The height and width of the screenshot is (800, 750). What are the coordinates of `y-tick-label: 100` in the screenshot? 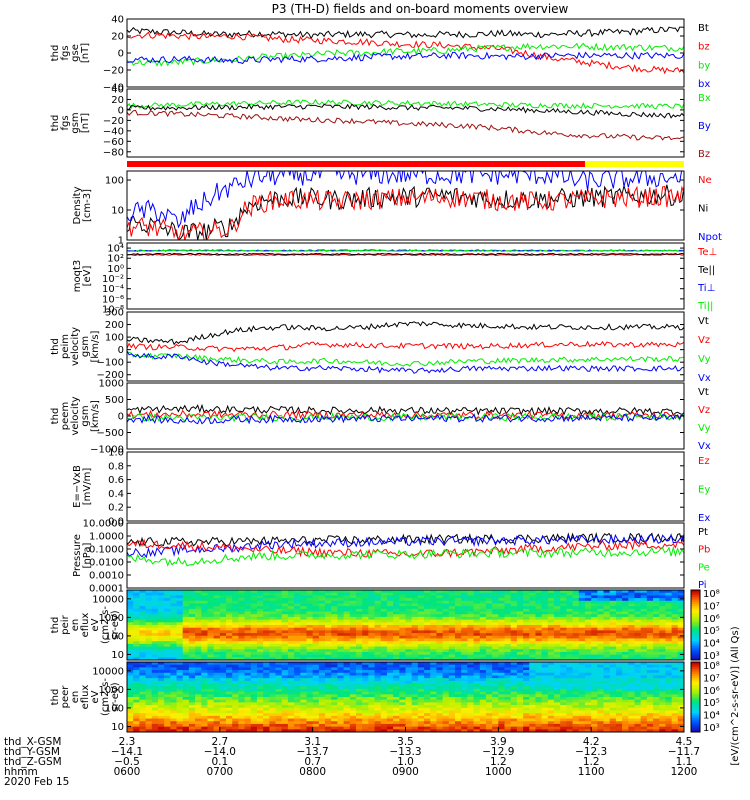 It's located at (114, 181).